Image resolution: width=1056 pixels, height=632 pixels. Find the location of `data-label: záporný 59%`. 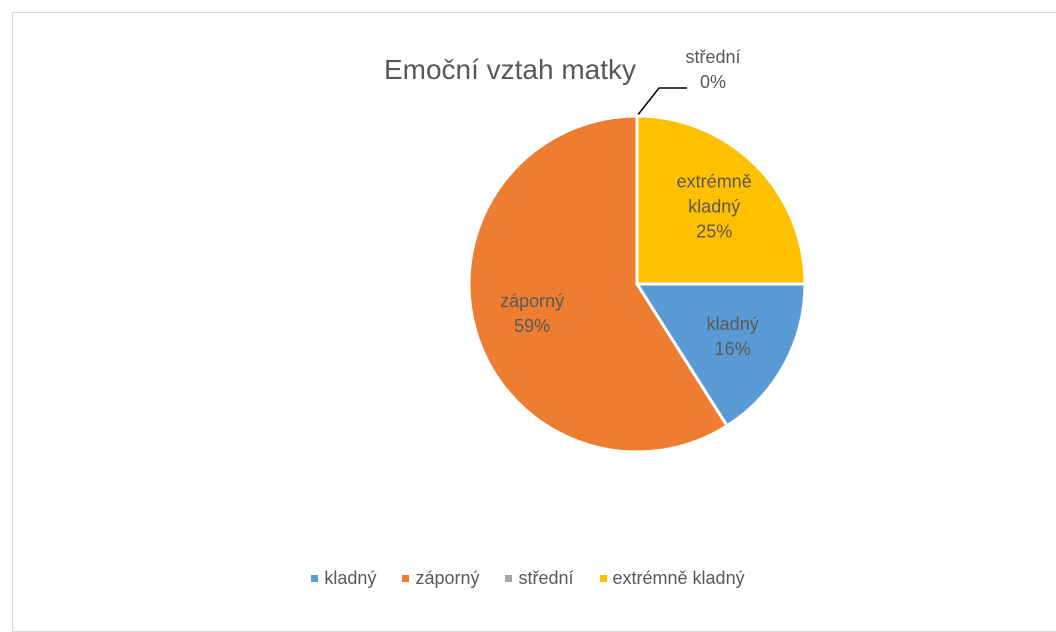

data-label: záporný 59% is located at coordinates (532, 314).